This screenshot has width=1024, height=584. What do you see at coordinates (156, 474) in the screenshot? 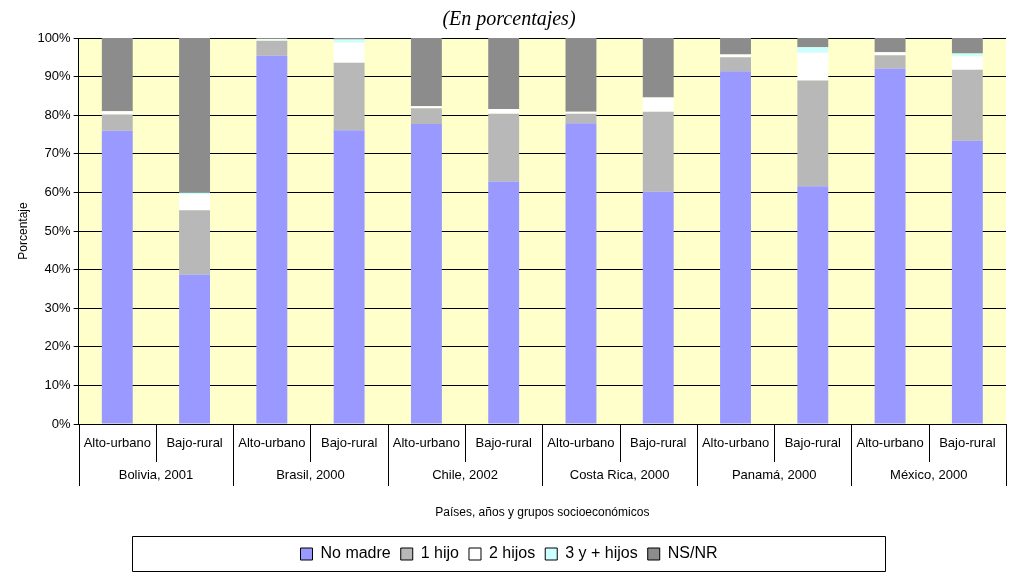
I see `text: Bolivia, 2001` at bounding box center [156, 474].